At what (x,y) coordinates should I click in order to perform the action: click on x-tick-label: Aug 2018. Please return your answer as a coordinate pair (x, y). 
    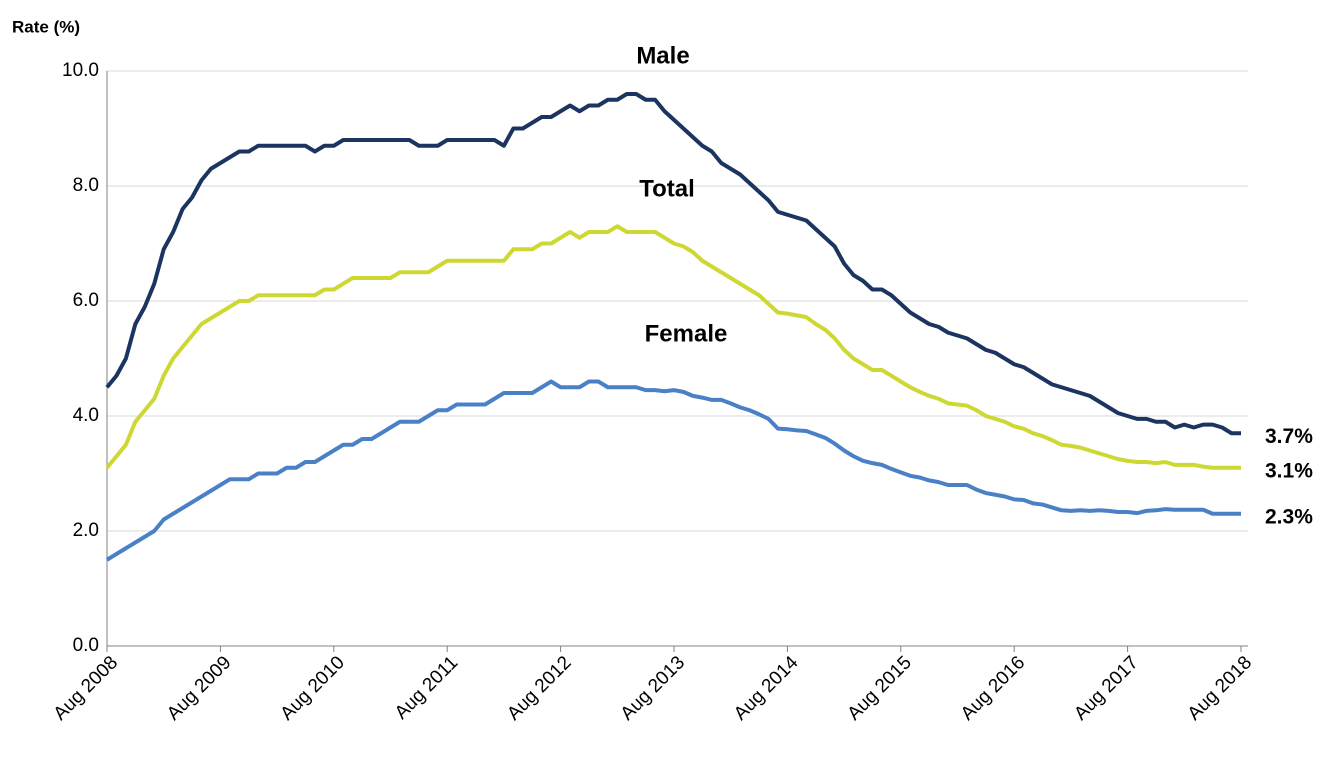
    Looking at the image, I should click on (1220, 688).